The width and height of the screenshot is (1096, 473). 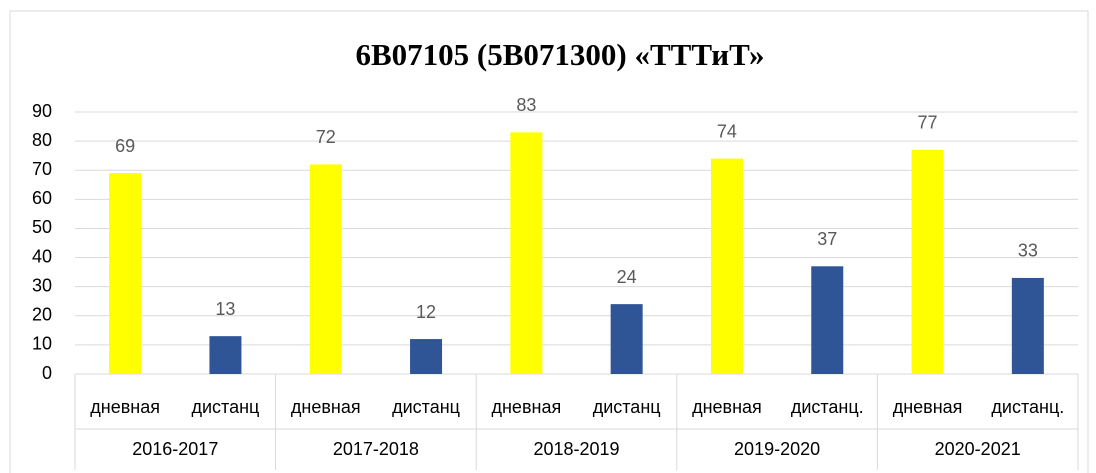 I want to click on value-label: 72, so click(x=326, y=137).